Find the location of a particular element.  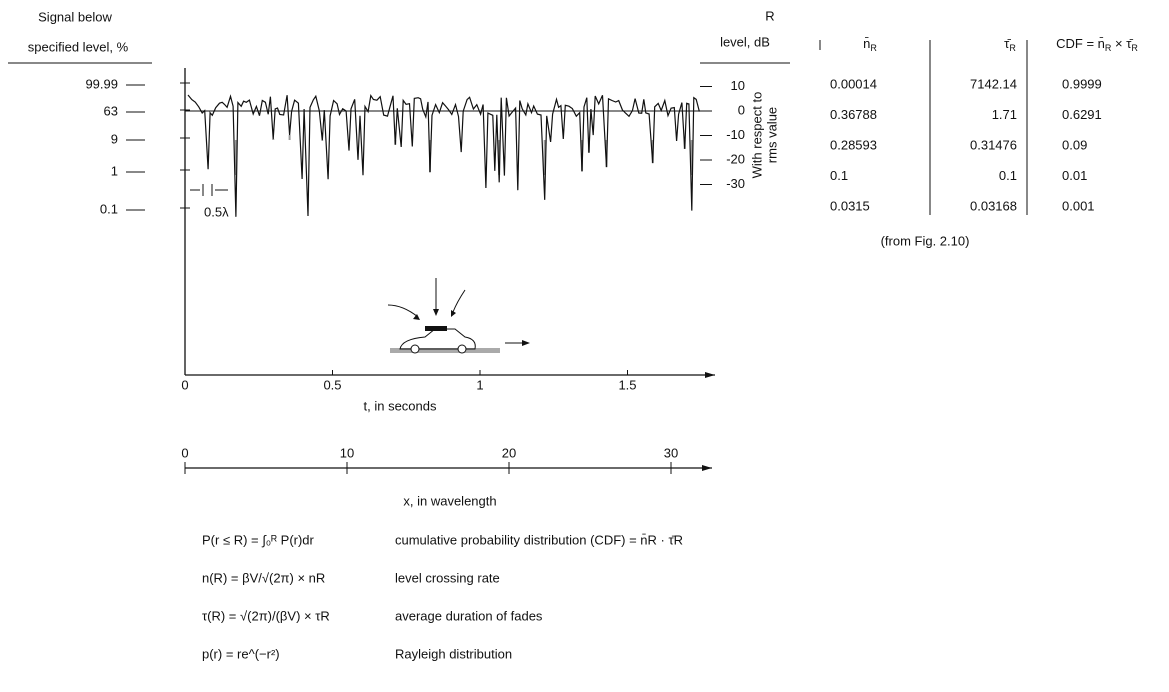

left-tick-label: 99.99 is located at coordinates (101, 83).